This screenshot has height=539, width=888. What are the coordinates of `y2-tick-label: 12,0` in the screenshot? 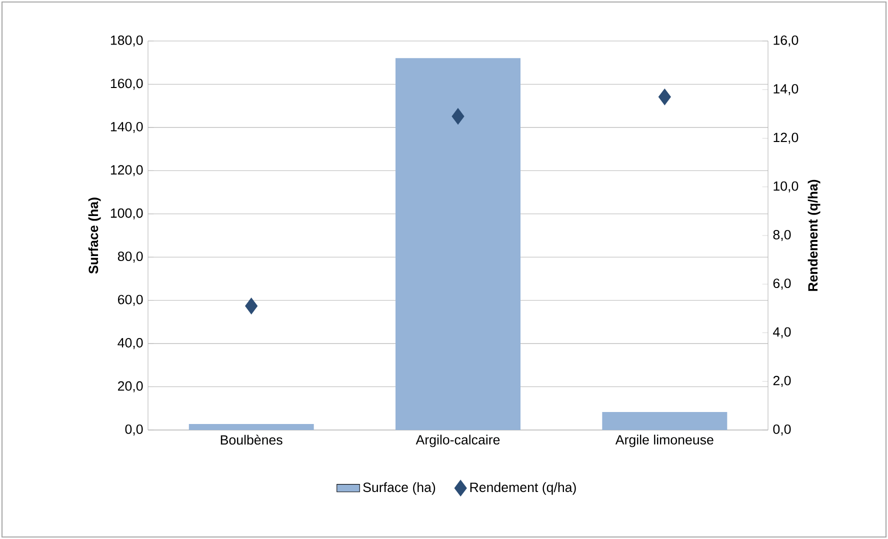 It's located at (786, 138).